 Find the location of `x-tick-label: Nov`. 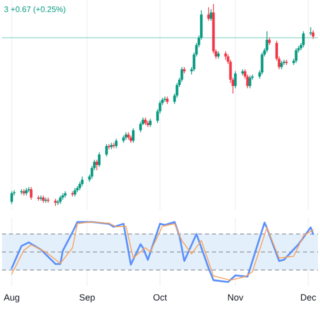

x-tick-label: Nov is located at coordinates (235, 297).